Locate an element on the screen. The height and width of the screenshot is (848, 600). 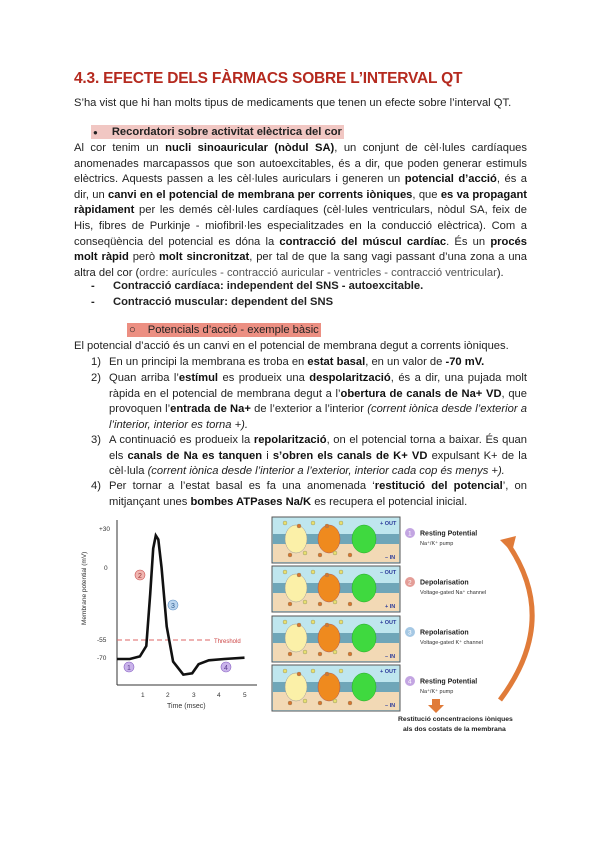
step-number: 4) is located at coordinates (96, 486).